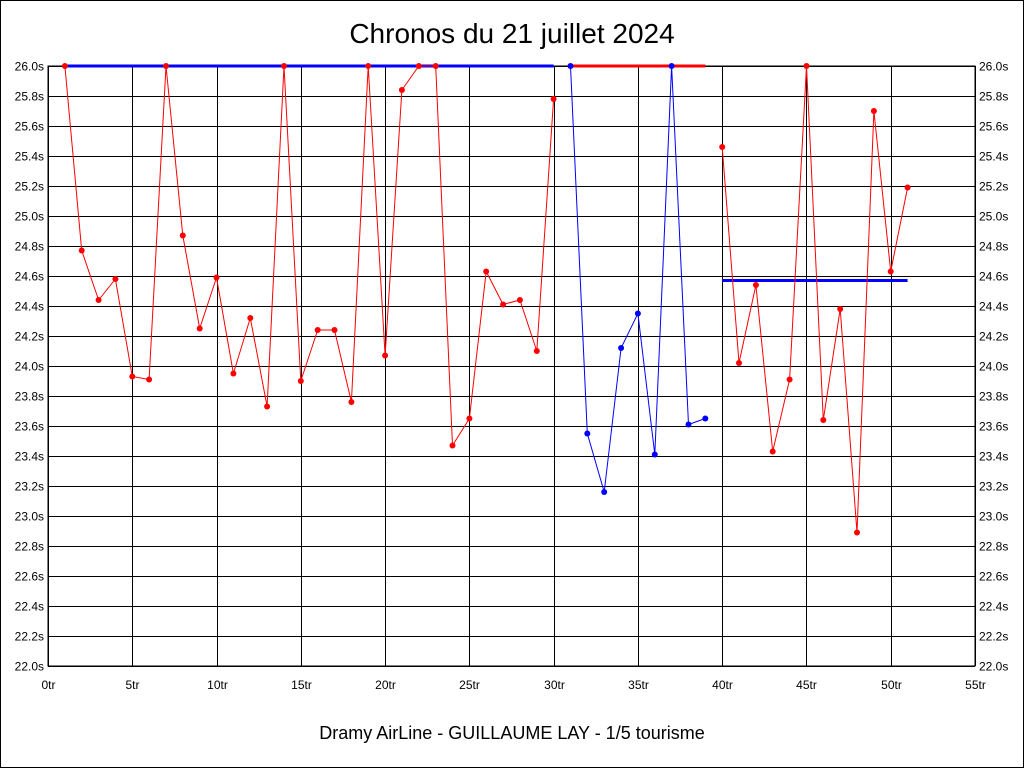 This screenshot has width=1024, height=768. What do you see at coordinates (993, 637) in the screenshot?
I see `y-tick-label-right: 22.2s` at bounding box center [993, 637].